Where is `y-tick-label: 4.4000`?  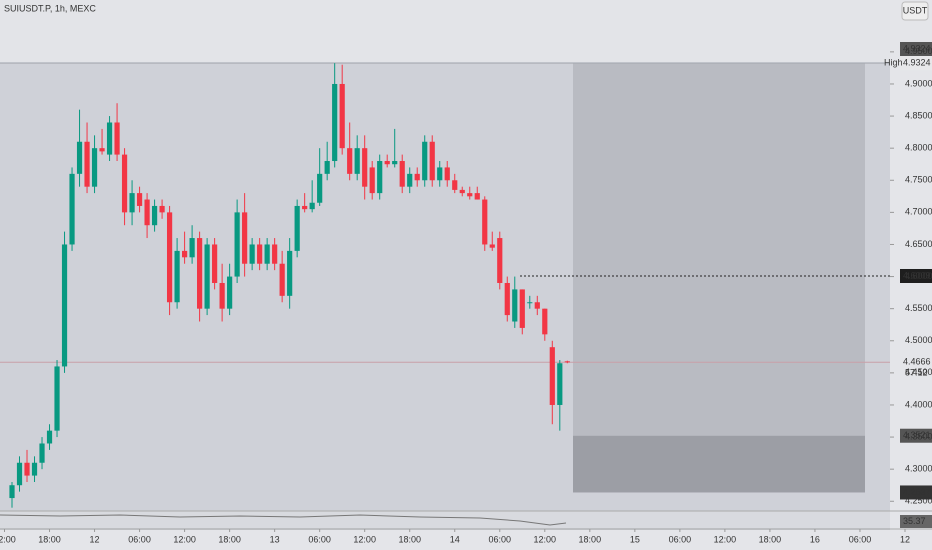 y-tick-label: 4.4000 is located at coordinates (918, 404).